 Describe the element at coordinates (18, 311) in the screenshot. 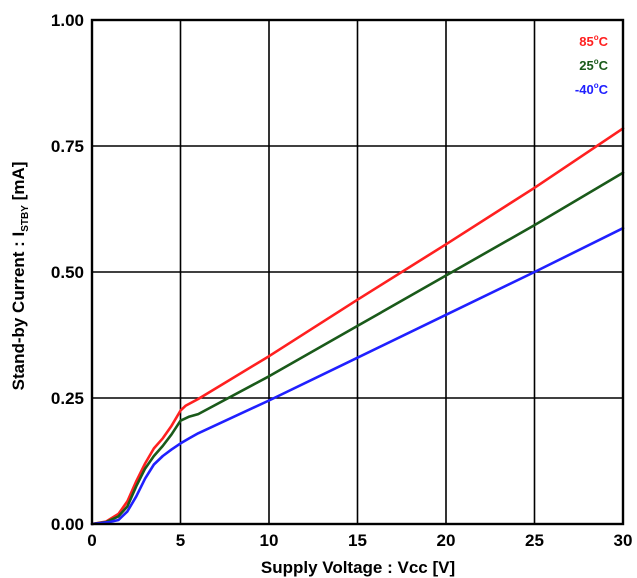

I see `y-axis-label-main: Stand-by Current : I` at that location.